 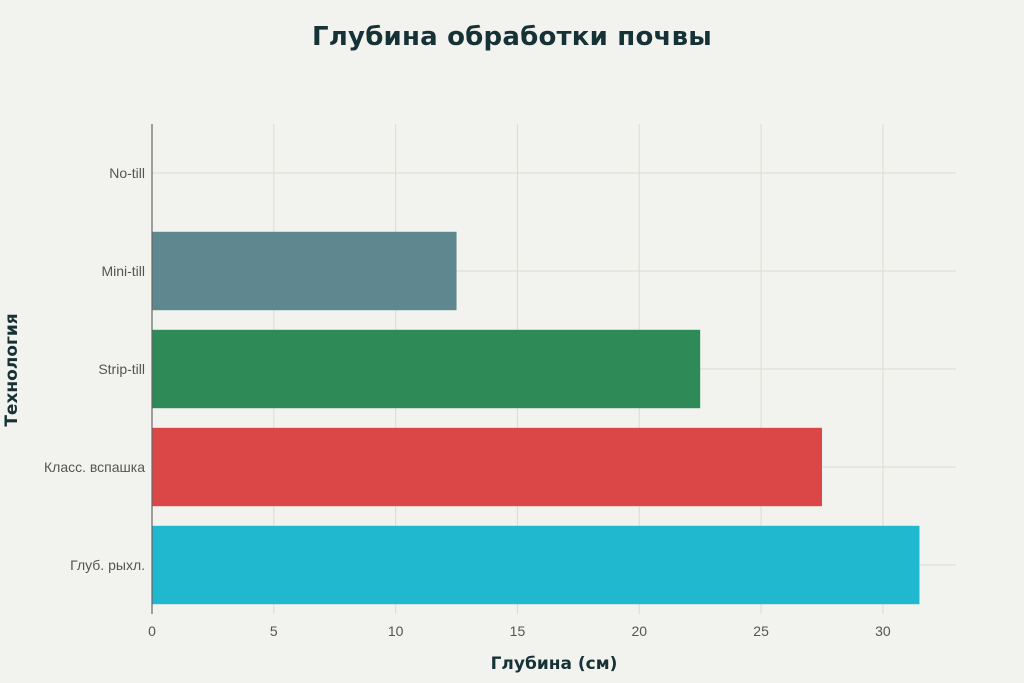 I want to click on x-axis-title: Глубина (см), so click(x=554, y=664).